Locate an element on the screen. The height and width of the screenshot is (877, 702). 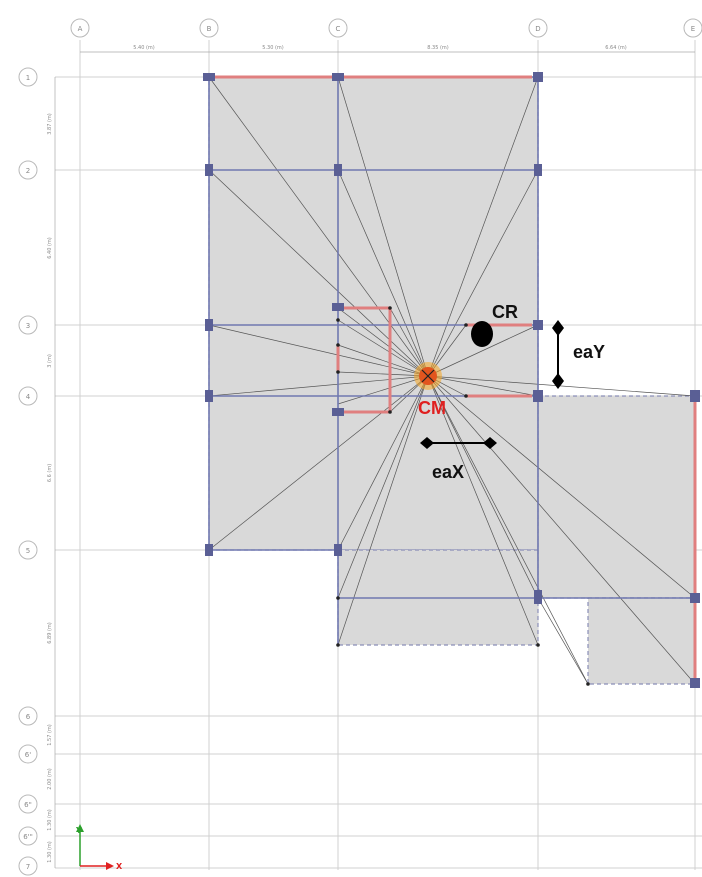
grid-bubble-d-label: D is located at coordinates (537, 29).